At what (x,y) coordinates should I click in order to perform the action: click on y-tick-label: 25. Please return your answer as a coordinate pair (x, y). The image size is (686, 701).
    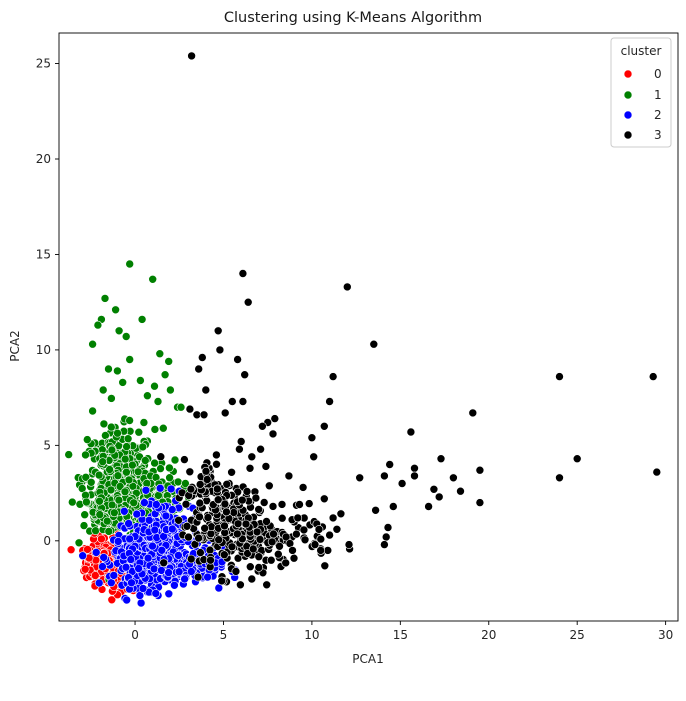
    Looking at the image, I should click on (43, 64).